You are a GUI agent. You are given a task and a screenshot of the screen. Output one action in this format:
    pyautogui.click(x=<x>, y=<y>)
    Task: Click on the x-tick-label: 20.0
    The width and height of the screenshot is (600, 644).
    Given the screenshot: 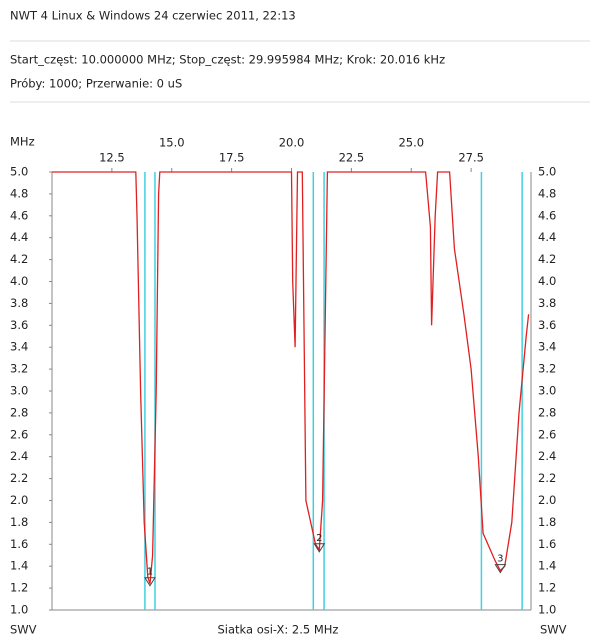 What is the action you would take?
    pyautogui.click(x=292, y=143)
    